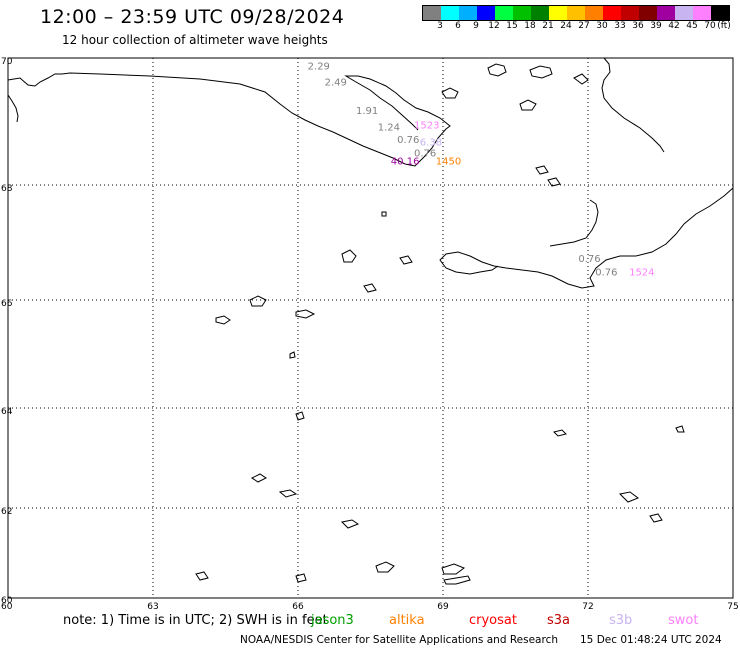  I want to click on color-legend-label: 3, so click(440, 26).